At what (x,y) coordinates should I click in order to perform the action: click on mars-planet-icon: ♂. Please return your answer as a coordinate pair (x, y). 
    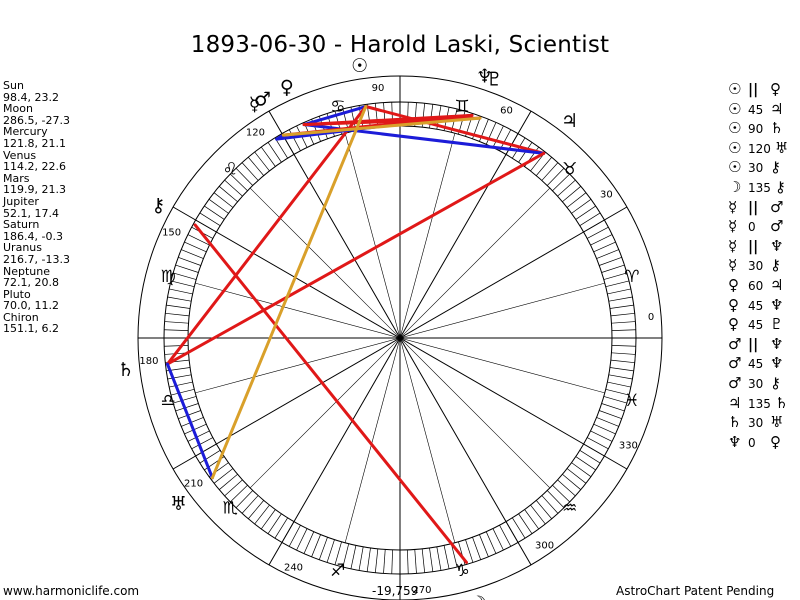
    Looking at the image, I should click on (262, 100).